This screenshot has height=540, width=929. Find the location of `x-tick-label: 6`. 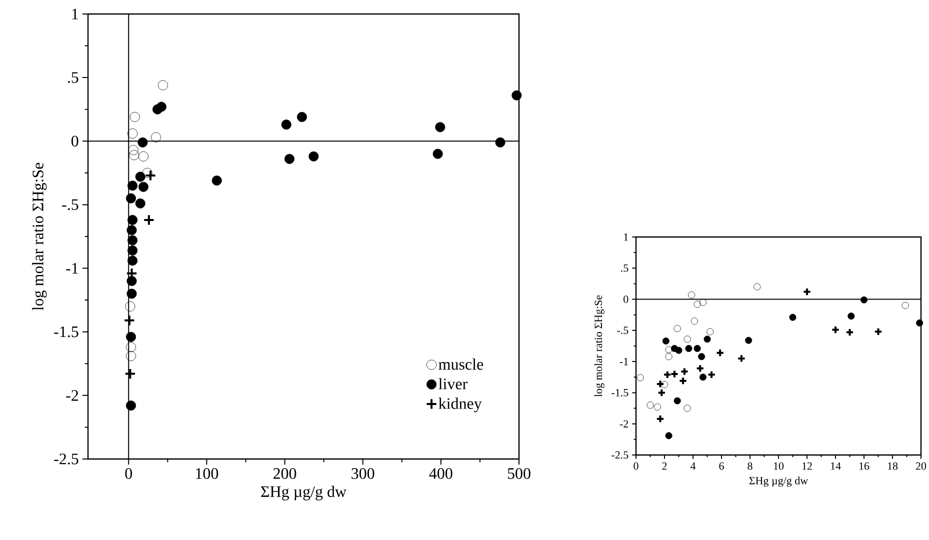

x-tick-label: 6 is located at coordinates (721, 466).